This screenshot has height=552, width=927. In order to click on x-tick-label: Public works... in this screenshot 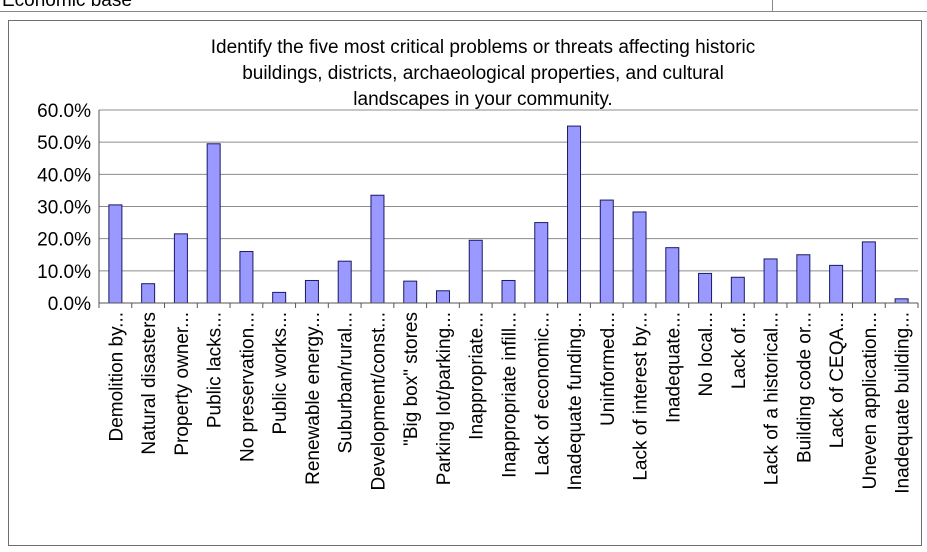, I will do `click(280, 373)`.